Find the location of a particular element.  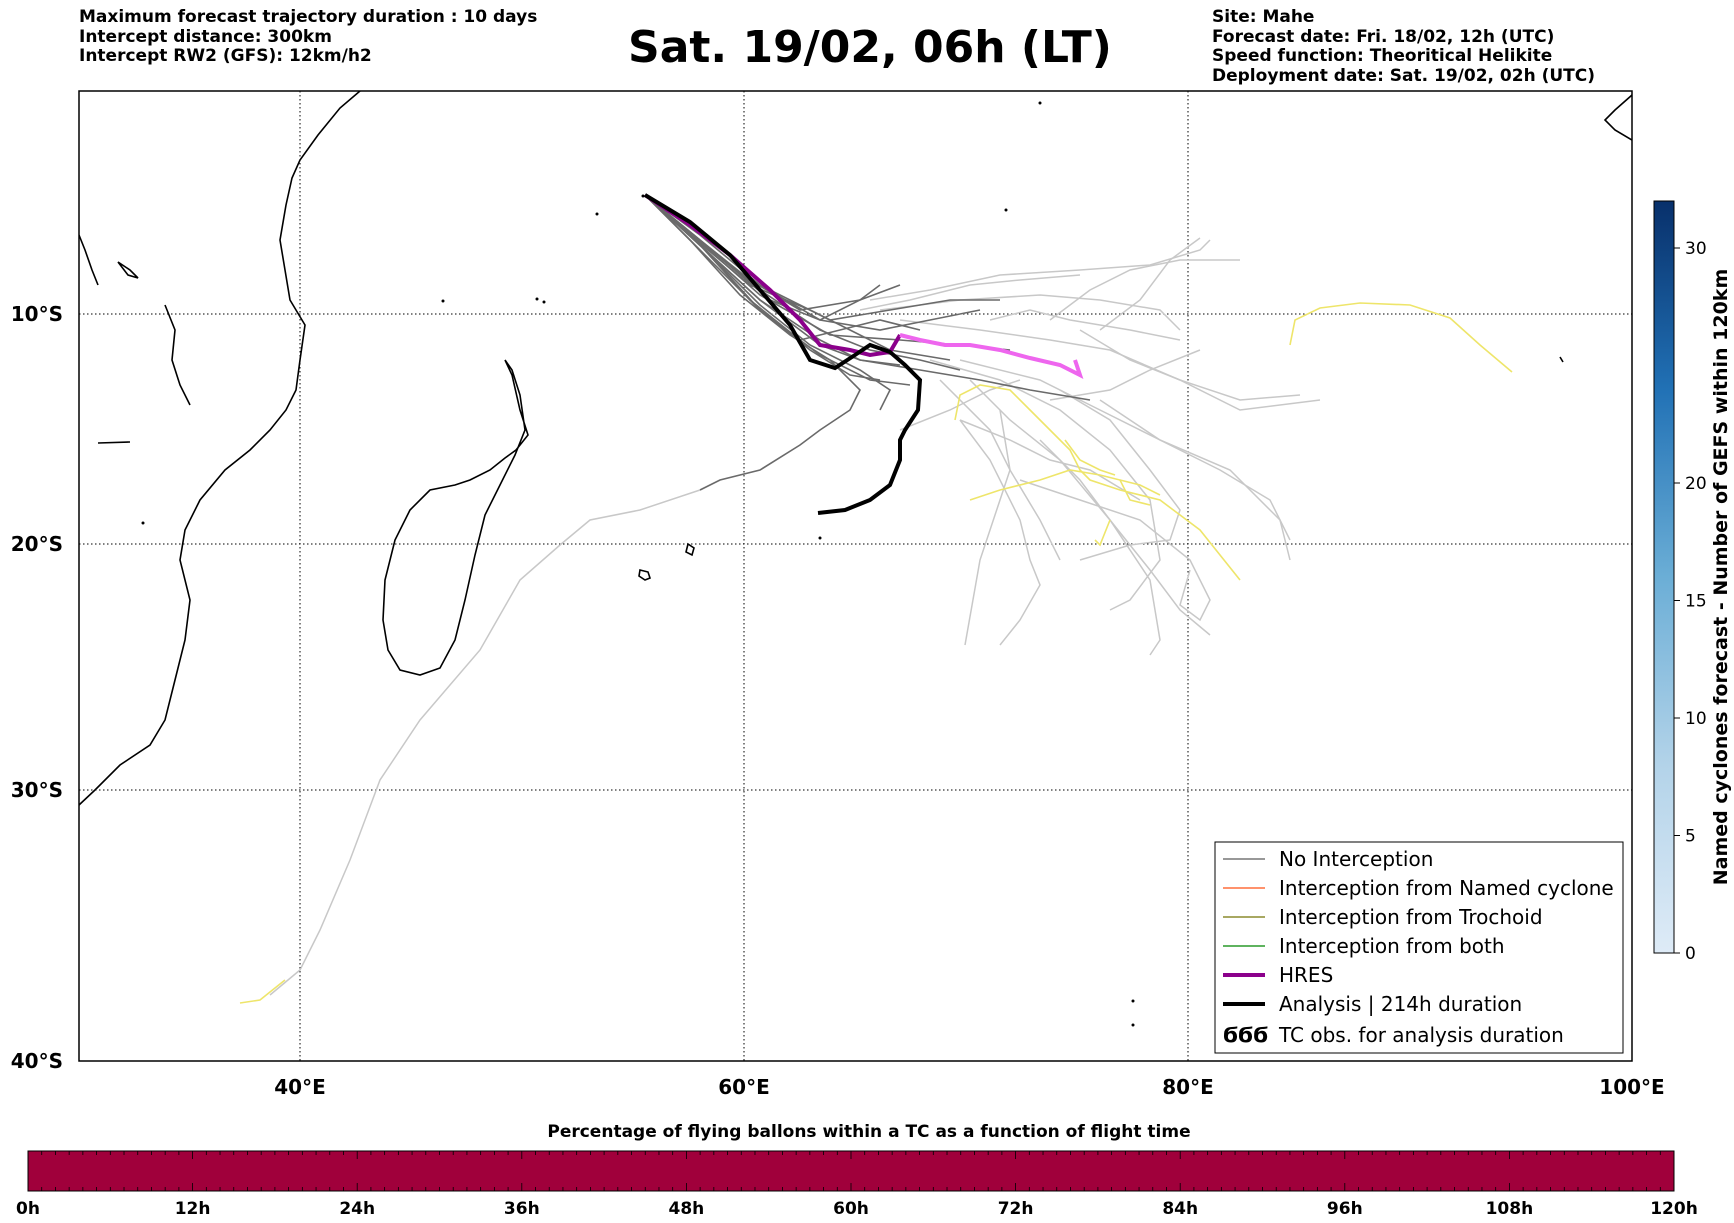

island-mauritius is located at coordinates (690, 549).